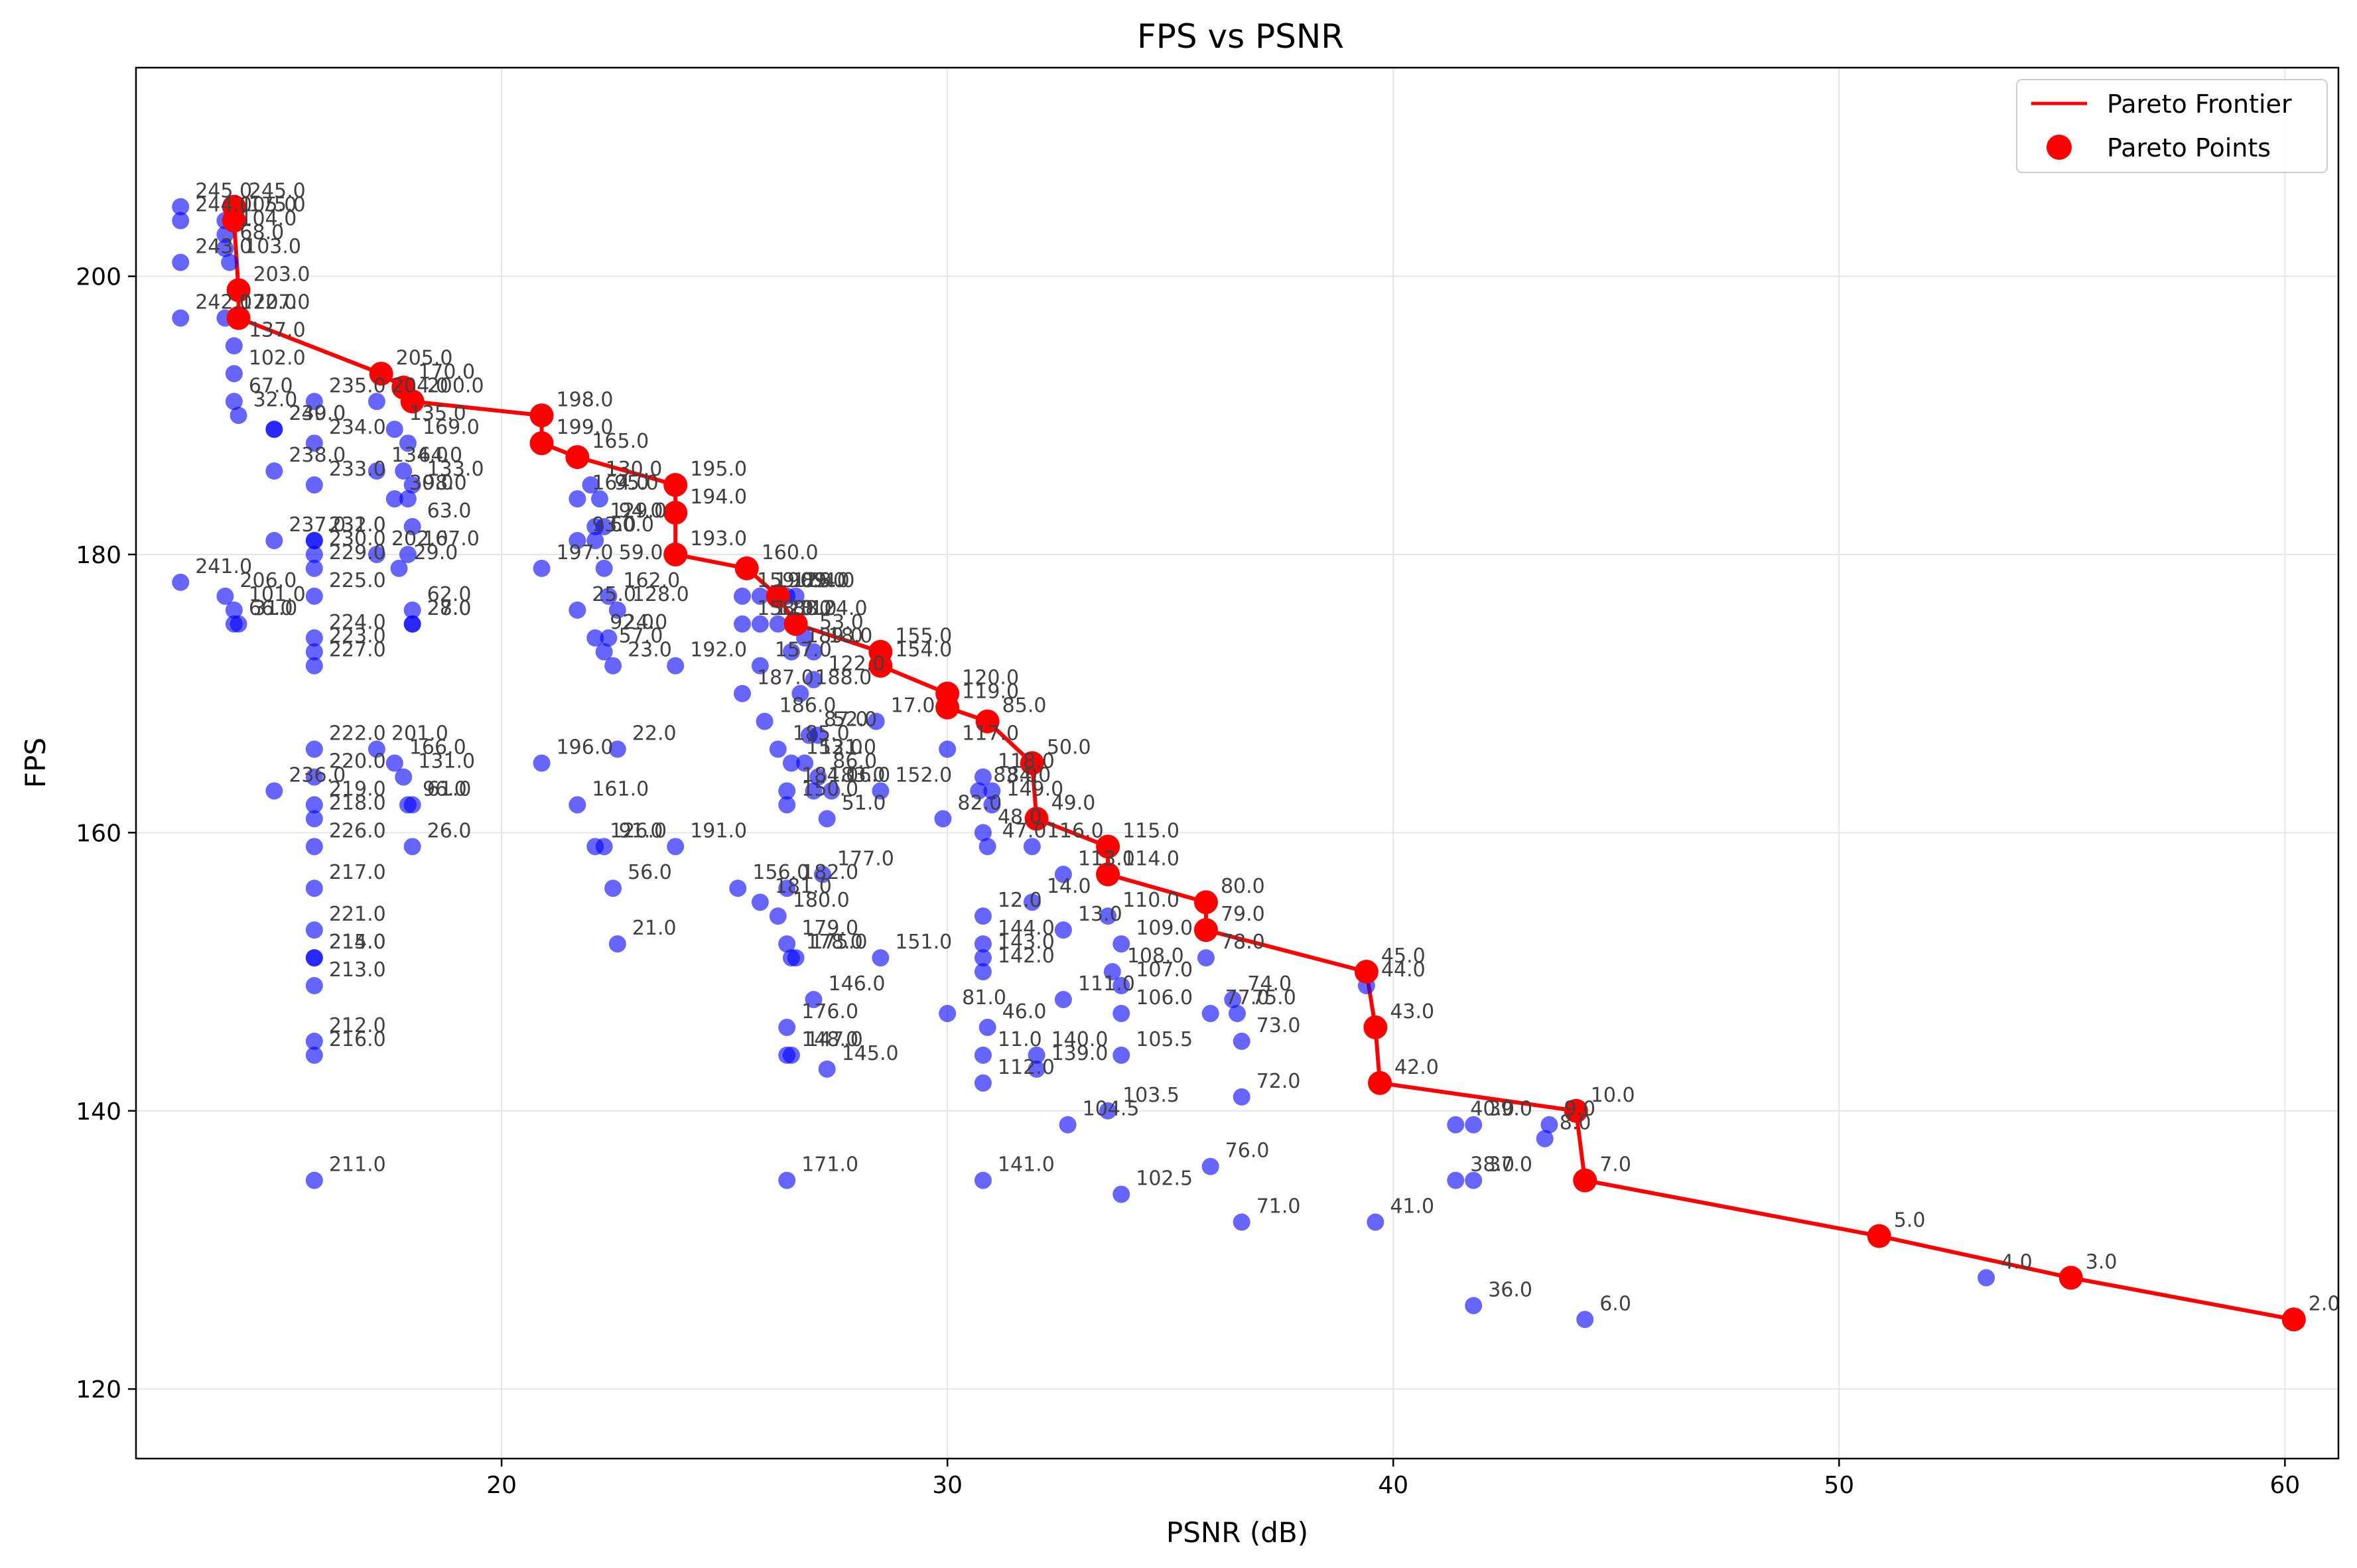 This screenshot has width=2357, height=1568. I want to click on point-label: 113.0, so click(1106, 859).